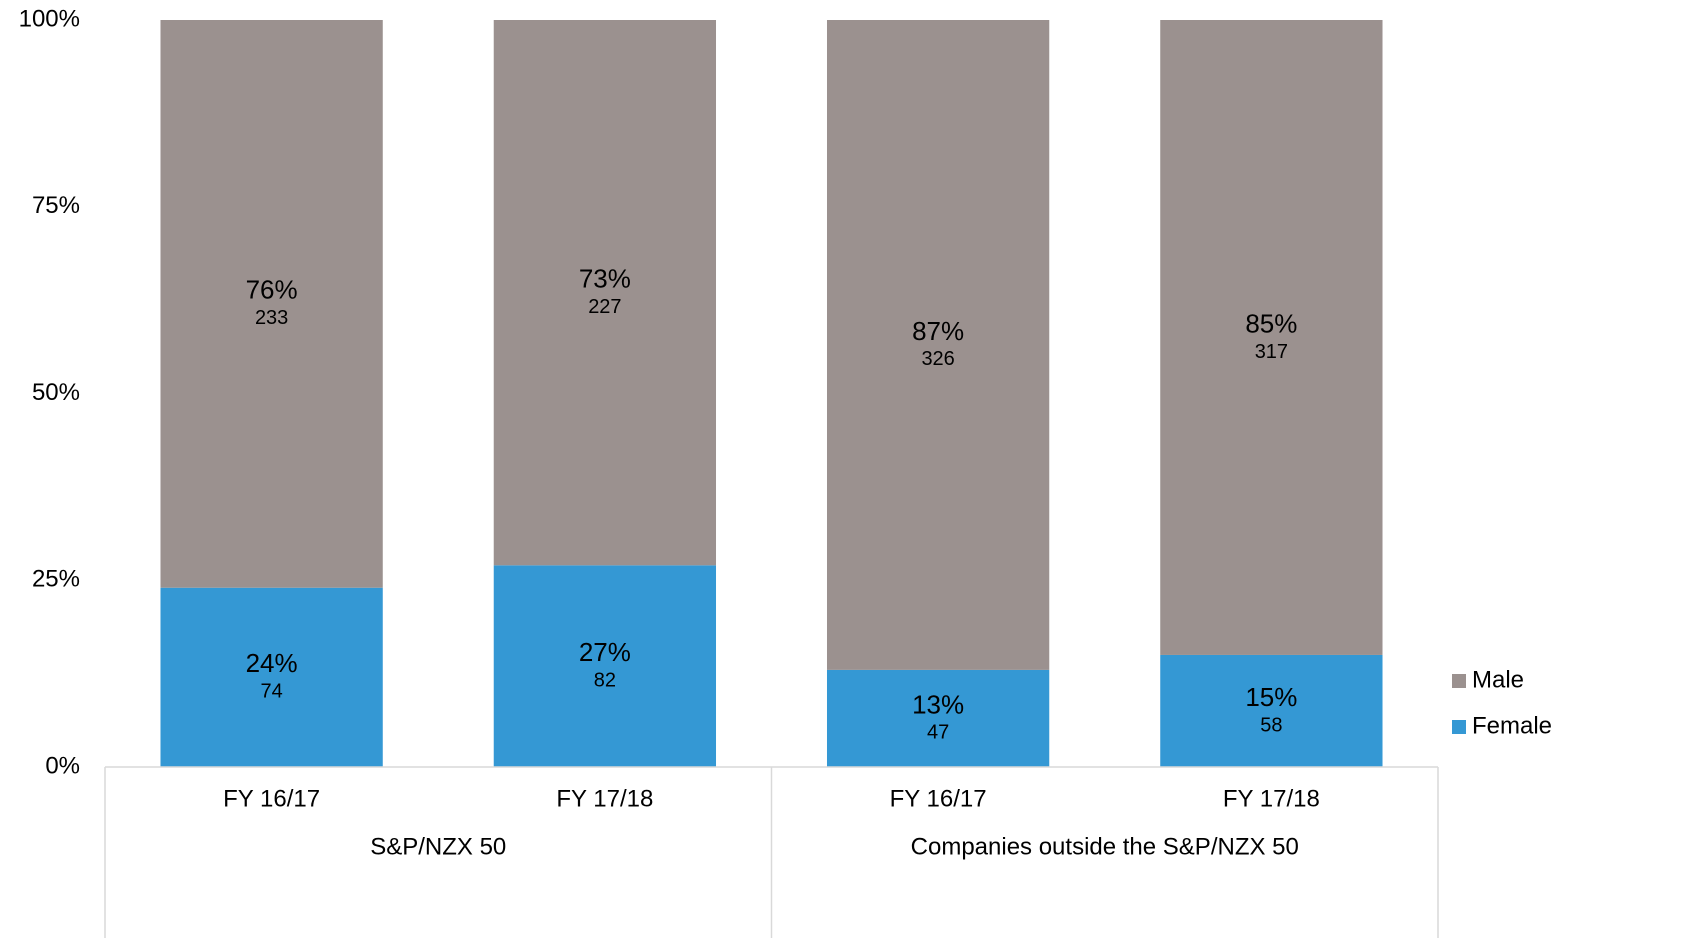 This screenshot has width=1706, height=938. What do you see at coordinates (272, 290) in the screenshot?
I see `data-label: 76%` at bounding box center [272, 290].